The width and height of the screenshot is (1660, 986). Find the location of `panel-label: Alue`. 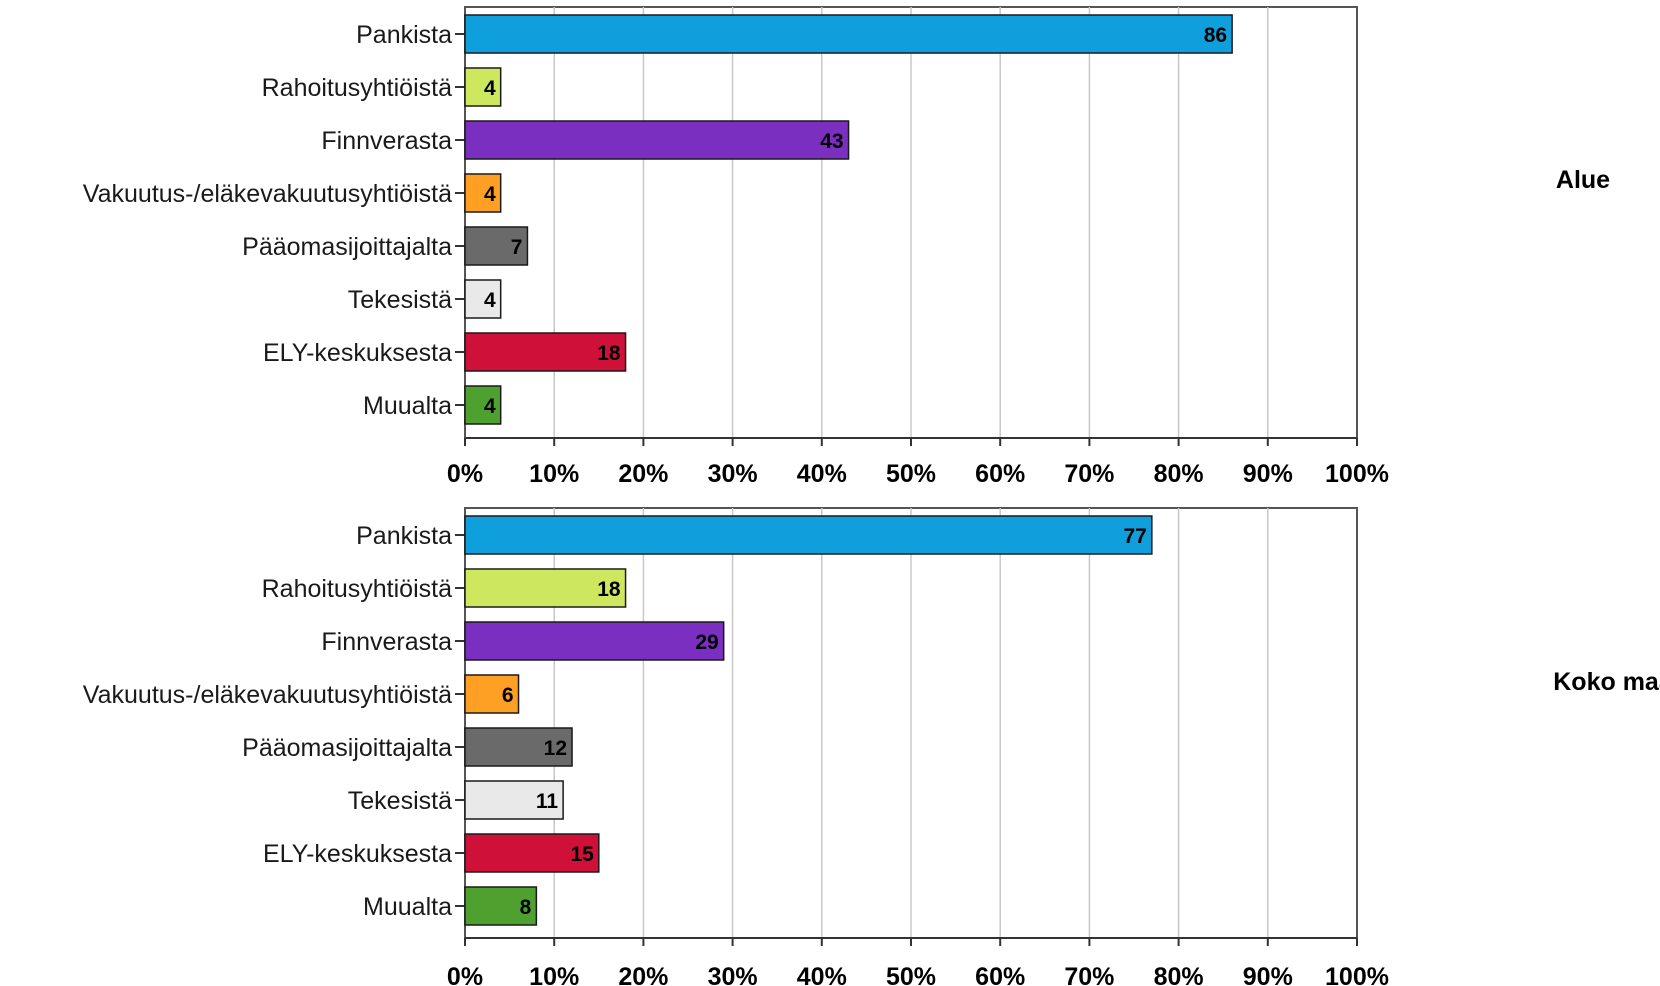

panel-label: Alue is located at coordinates (1583, 180).